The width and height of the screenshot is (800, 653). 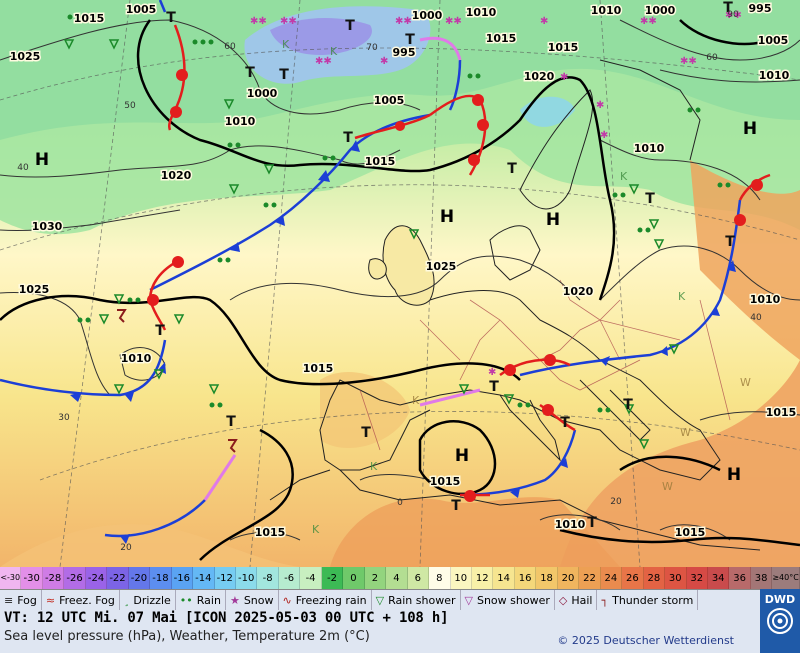 What do you see at coordinates (14, 577) in the screenshot?
I see `scale-min-bottom: -30` at bounding box center [14, 577].